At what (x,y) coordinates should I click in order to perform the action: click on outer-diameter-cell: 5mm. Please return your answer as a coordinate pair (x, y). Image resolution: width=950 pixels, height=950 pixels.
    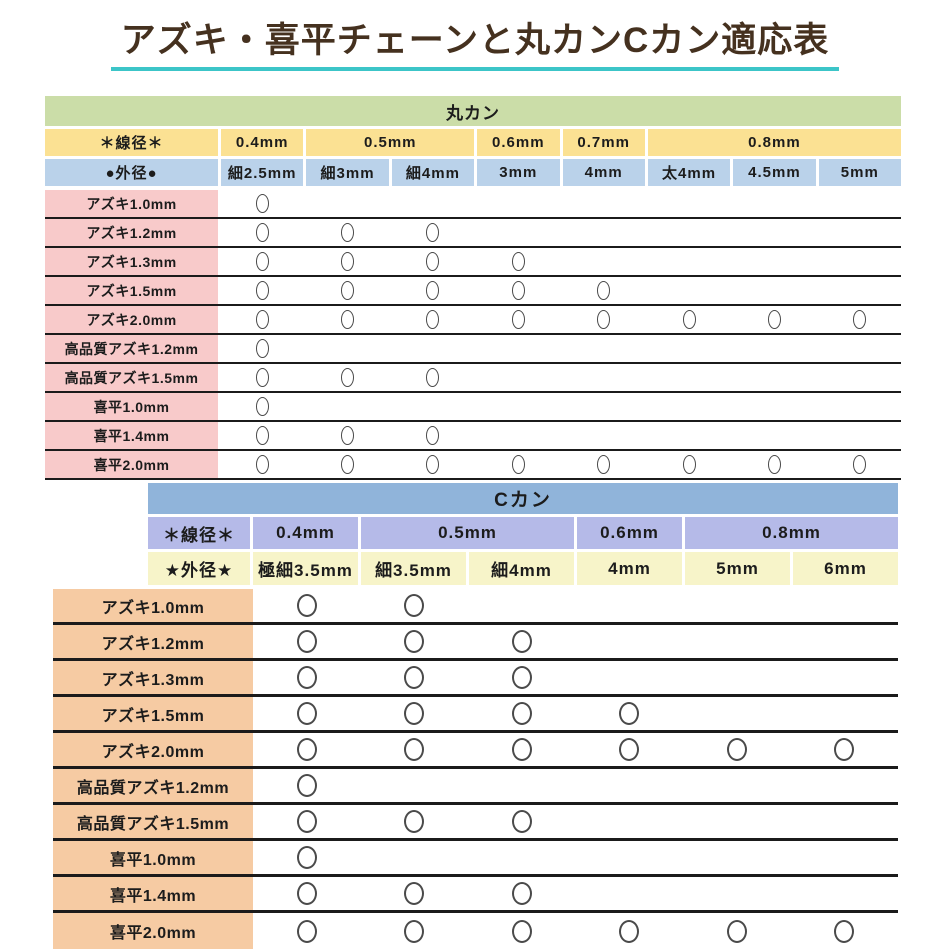
    Looking at the image, I should click on (859, 172).